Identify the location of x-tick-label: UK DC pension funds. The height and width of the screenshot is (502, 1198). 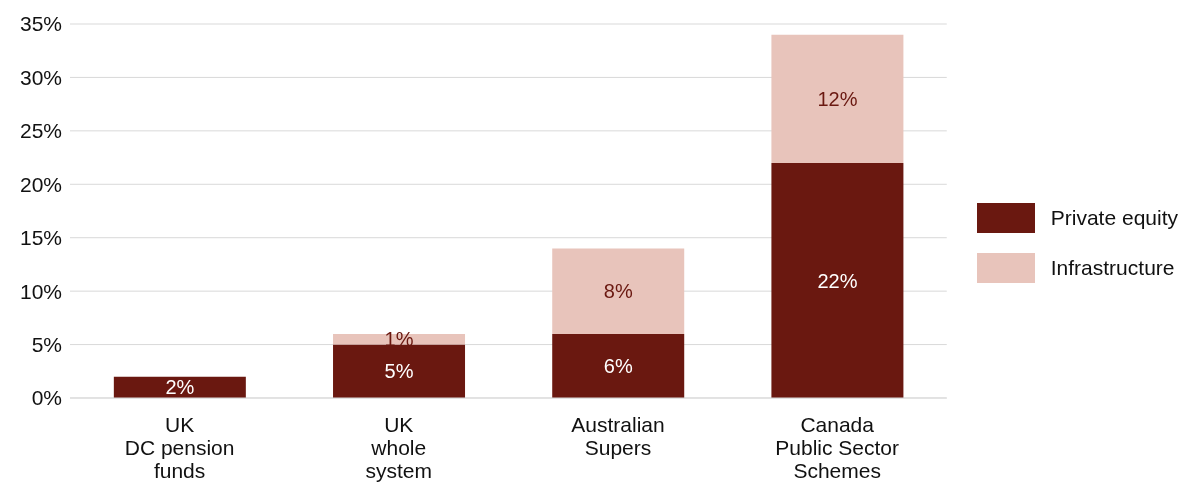
(179, 447).